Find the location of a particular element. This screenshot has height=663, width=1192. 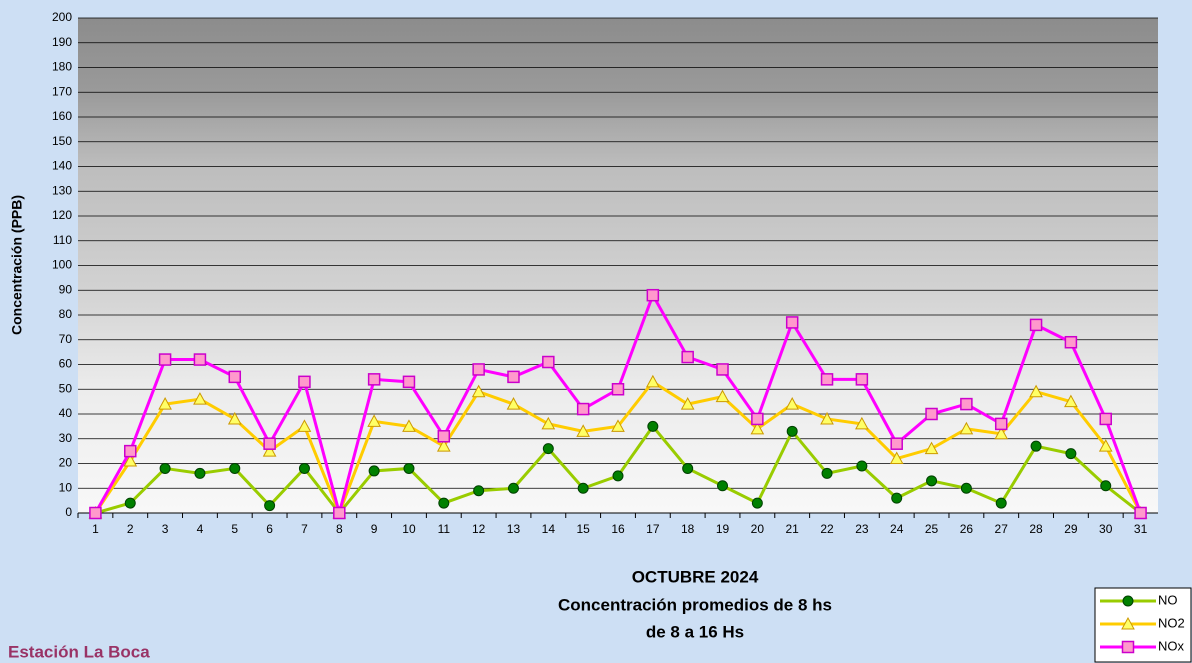

y-tick-label: 30 is located at coordinates (66, 438).